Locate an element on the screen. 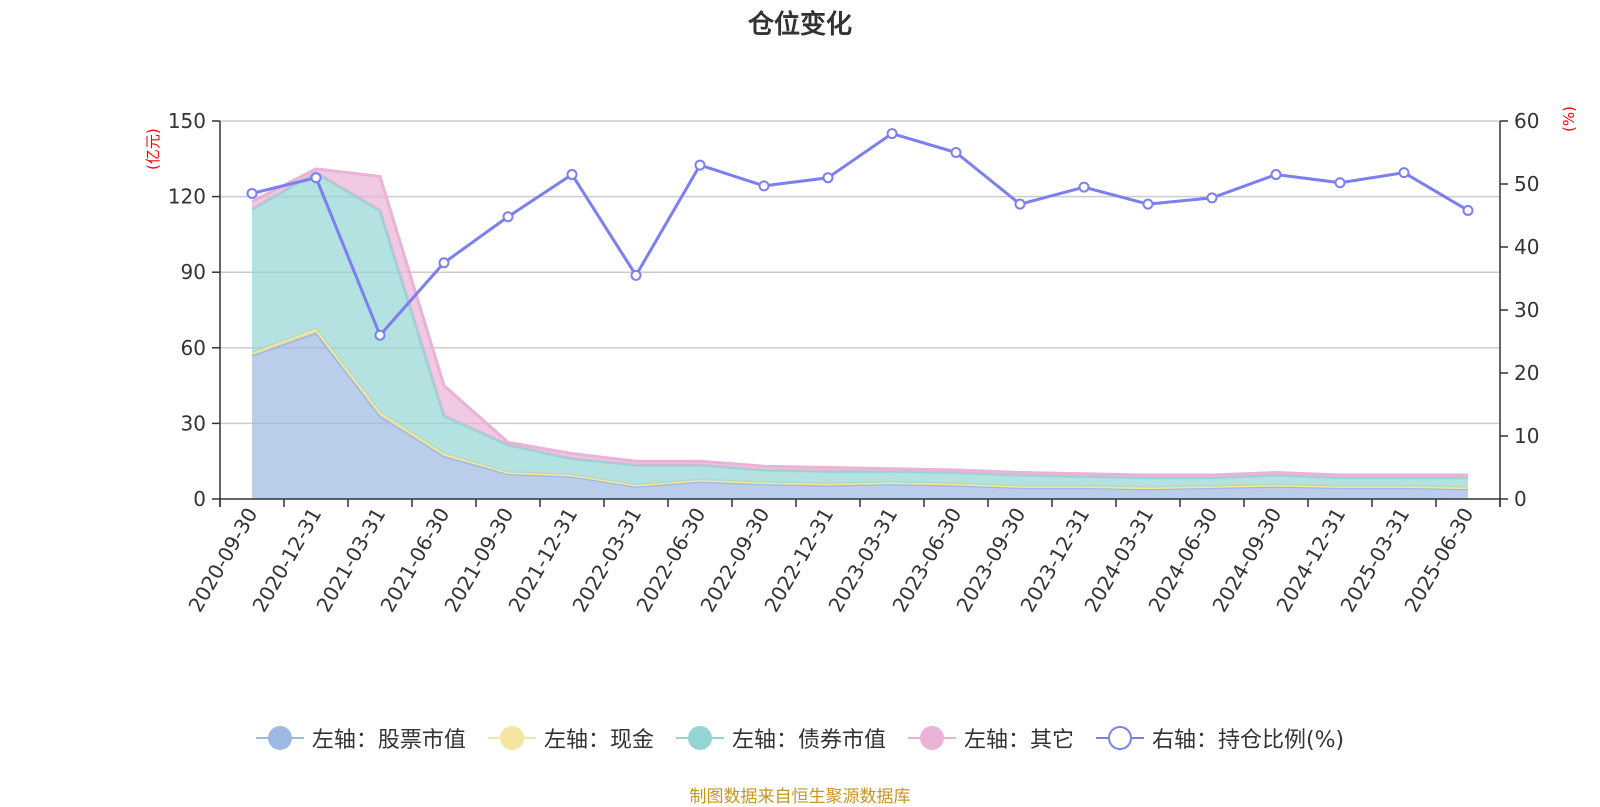 Image resolution: width=1600 pixels, height=807 pixels. left-tick-label: 0 is located at coordinates (199, 499).